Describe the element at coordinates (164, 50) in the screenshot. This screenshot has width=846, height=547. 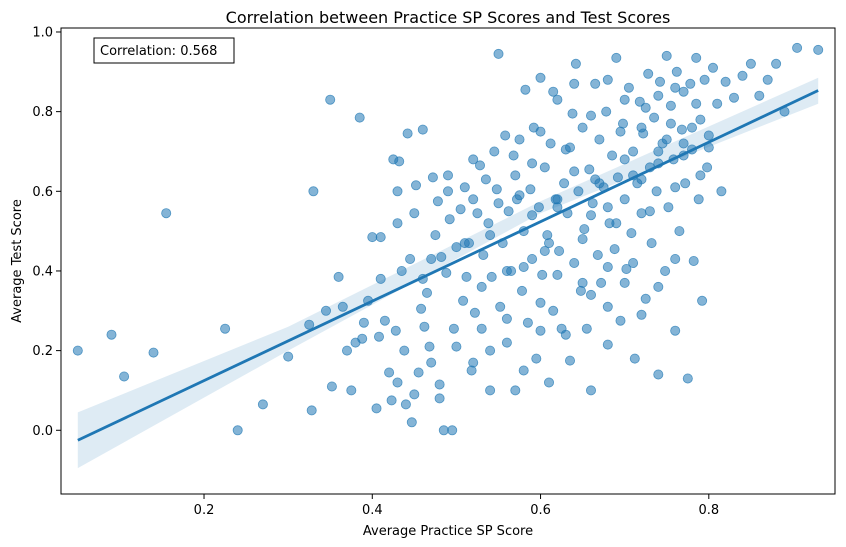
I see `correlation-box` at that location.